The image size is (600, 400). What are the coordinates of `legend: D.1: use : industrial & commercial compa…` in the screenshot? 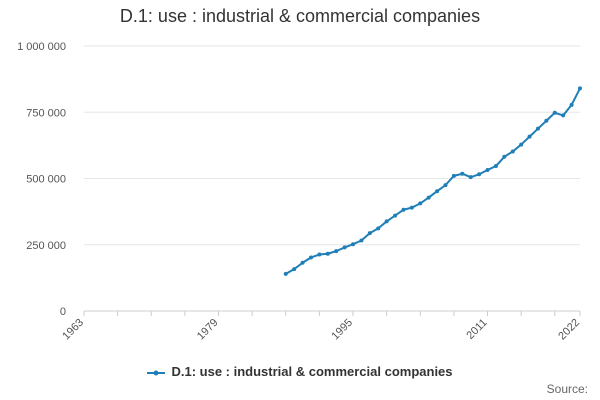 It's located at (300, 371).